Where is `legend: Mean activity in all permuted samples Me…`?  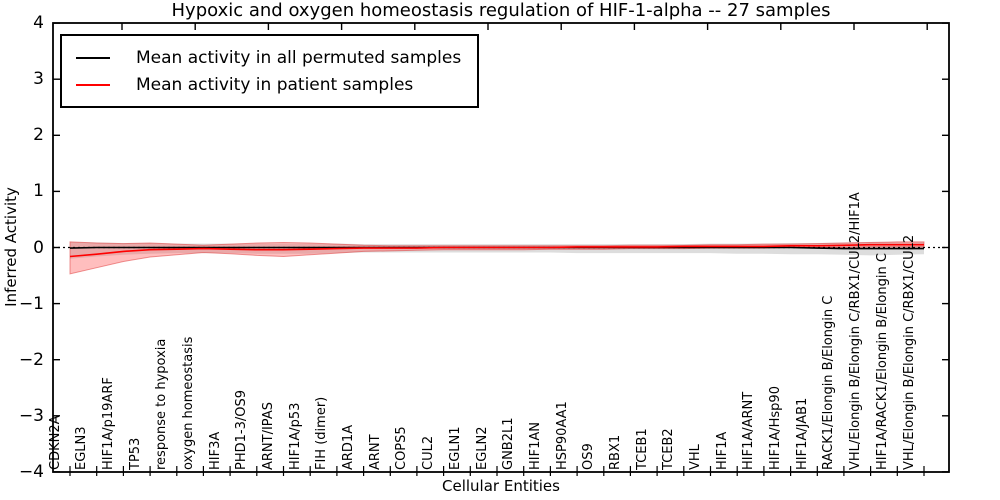 legend: Mean activity in all permuted samples Me… is located at coordinates (270, 71).